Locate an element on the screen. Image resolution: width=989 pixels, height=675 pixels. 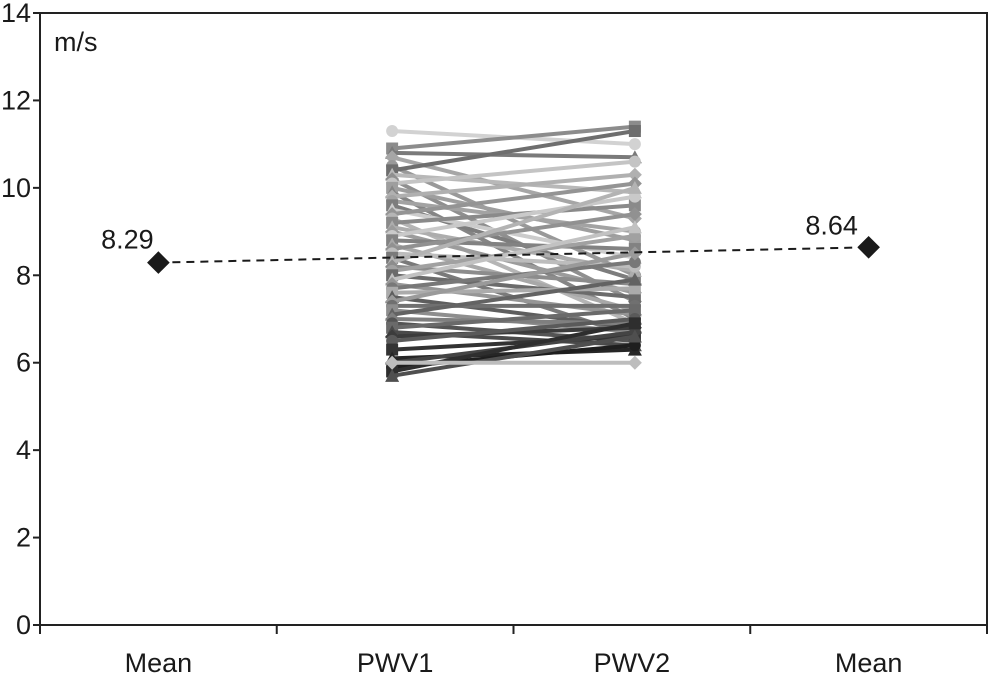
mean-after-label: 8.64 is located at coordinates (831, 225).